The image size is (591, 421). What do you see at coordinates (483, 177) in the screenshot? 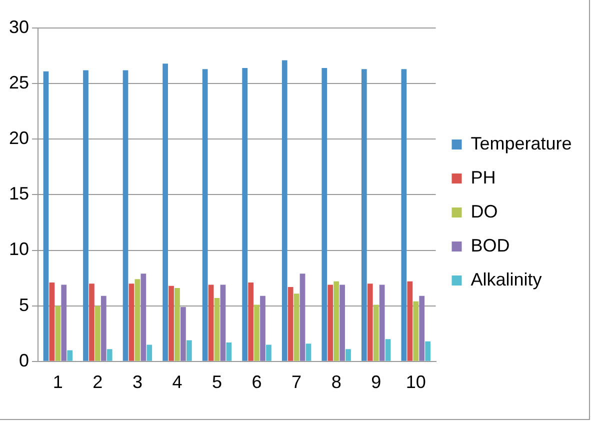
I see `legend-label: PH` at bounding box center [483, 177].